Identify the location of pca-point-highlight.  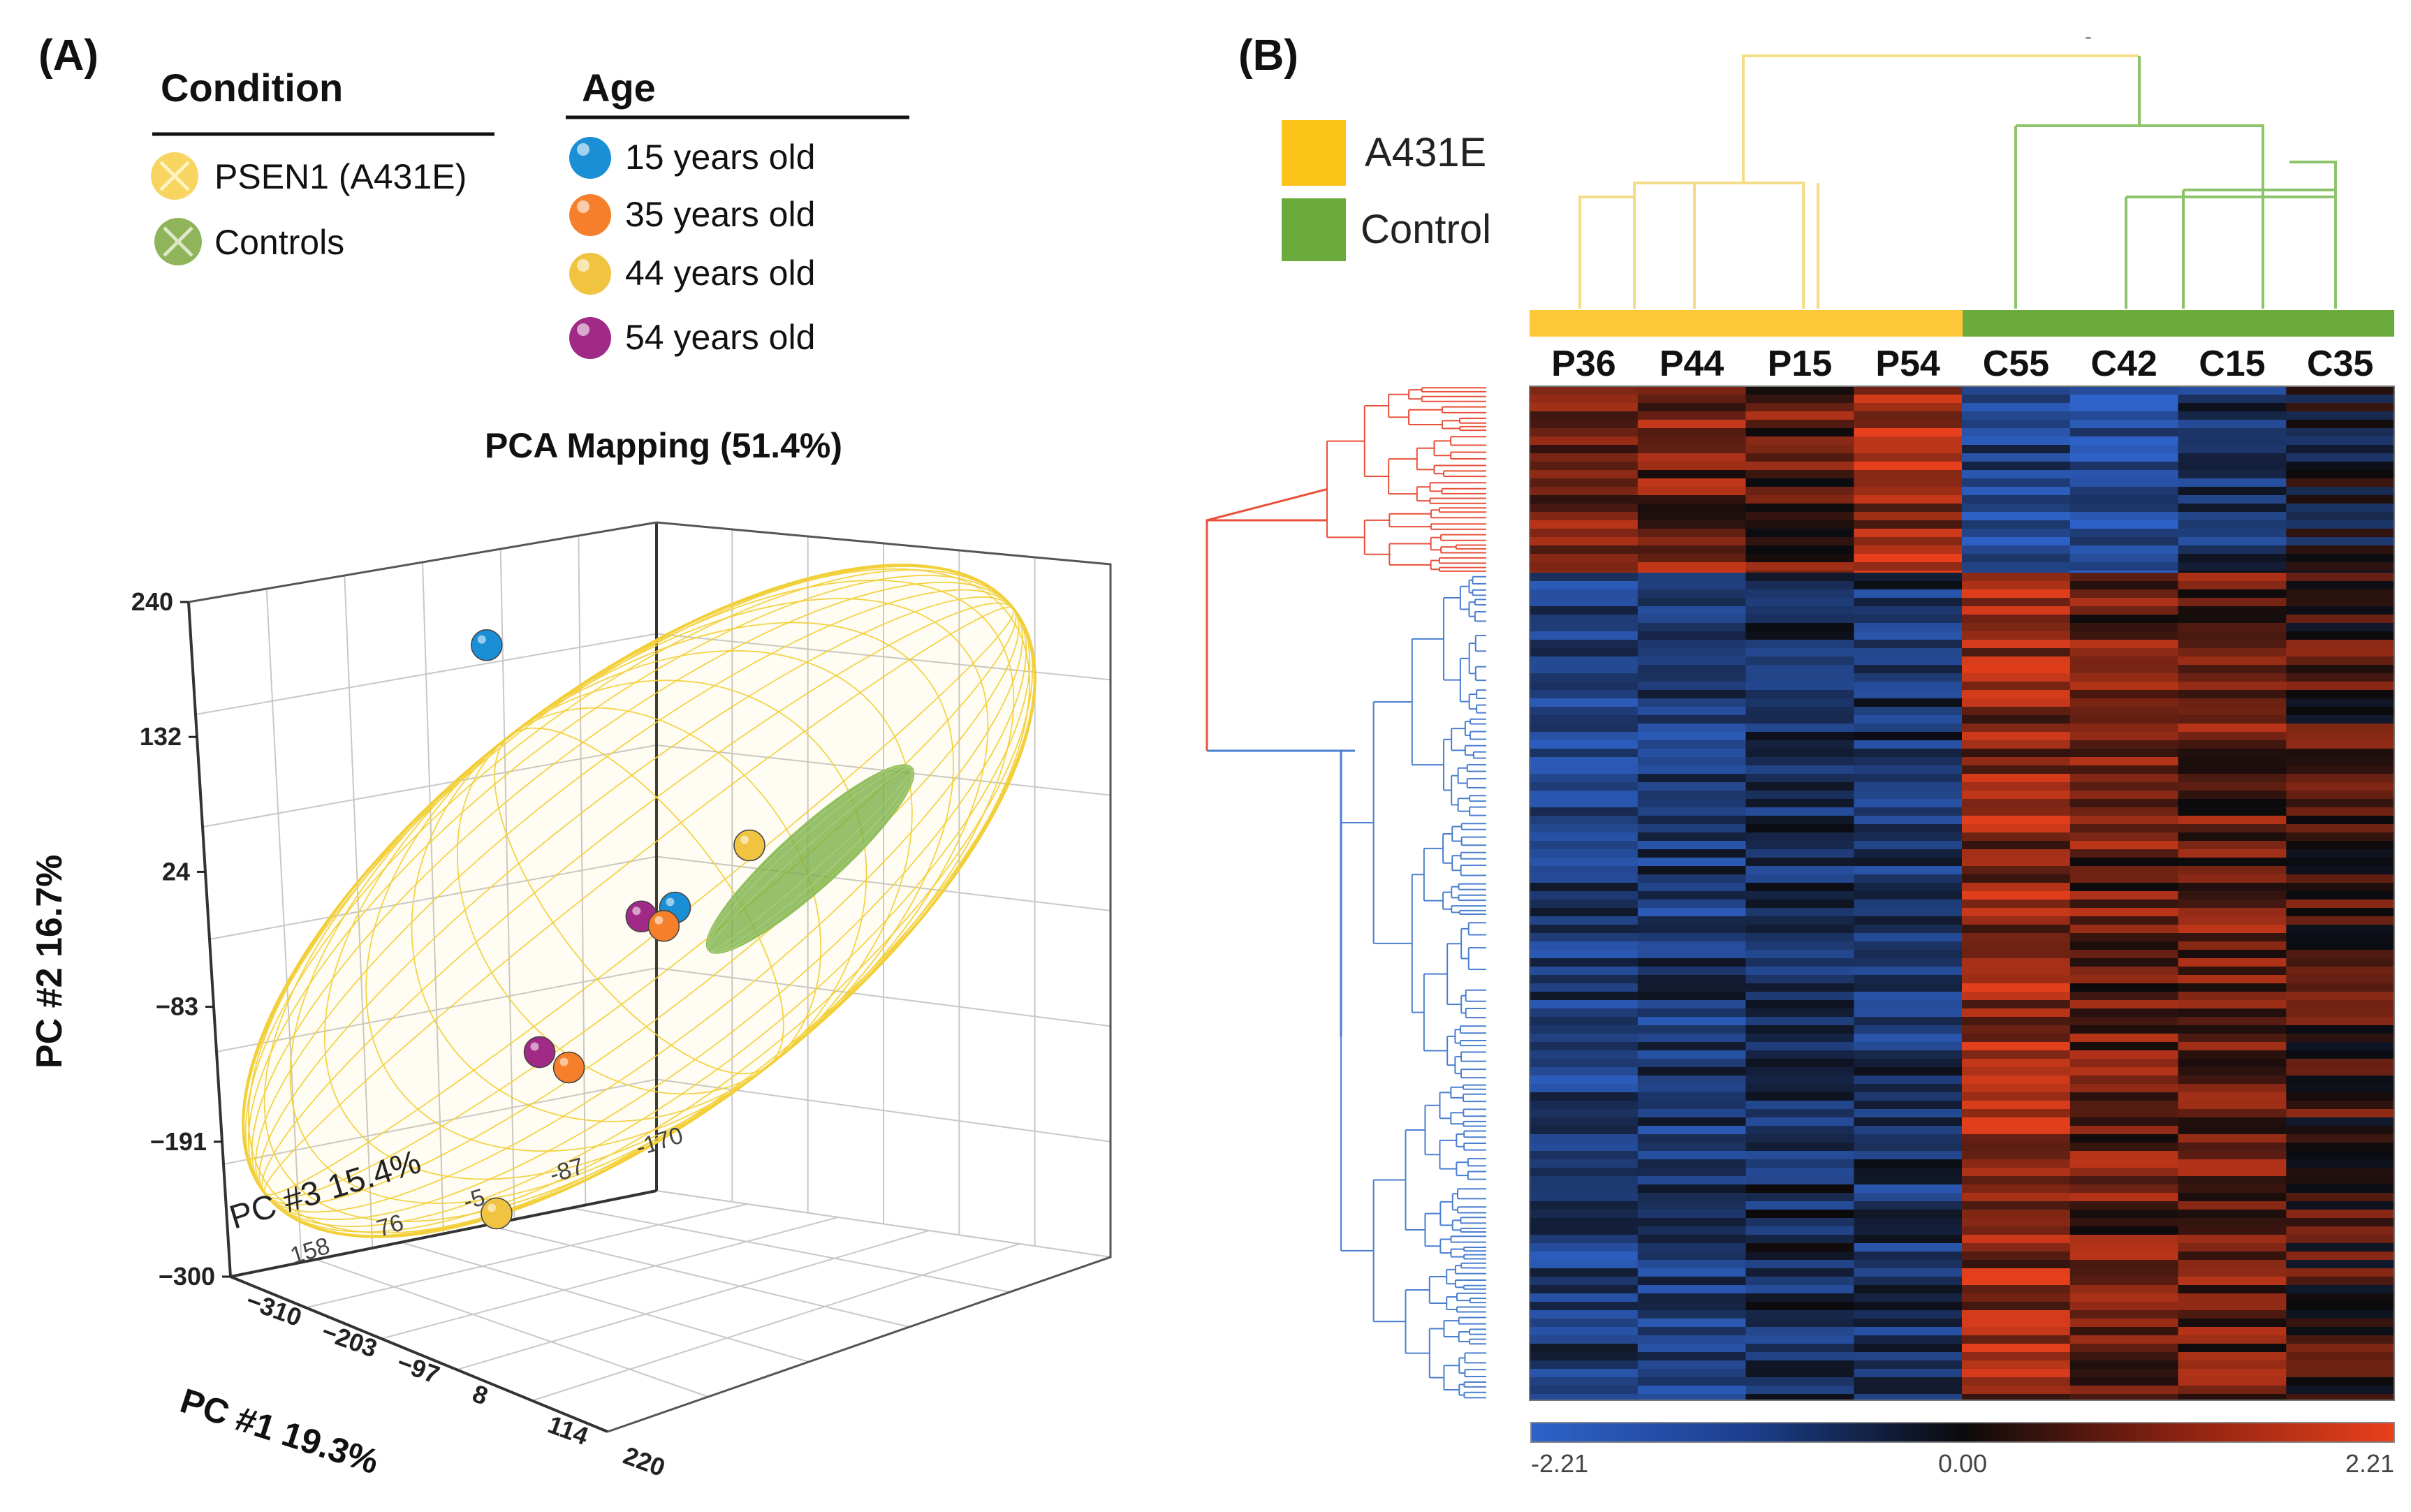
(659, 921).